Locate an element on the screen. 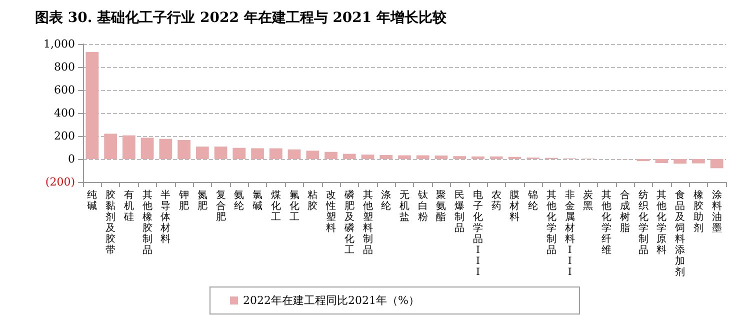 The height and width of the screenshot is (336, 746). x-tick-label: 炭黑 is located at coordinates (588, 200).